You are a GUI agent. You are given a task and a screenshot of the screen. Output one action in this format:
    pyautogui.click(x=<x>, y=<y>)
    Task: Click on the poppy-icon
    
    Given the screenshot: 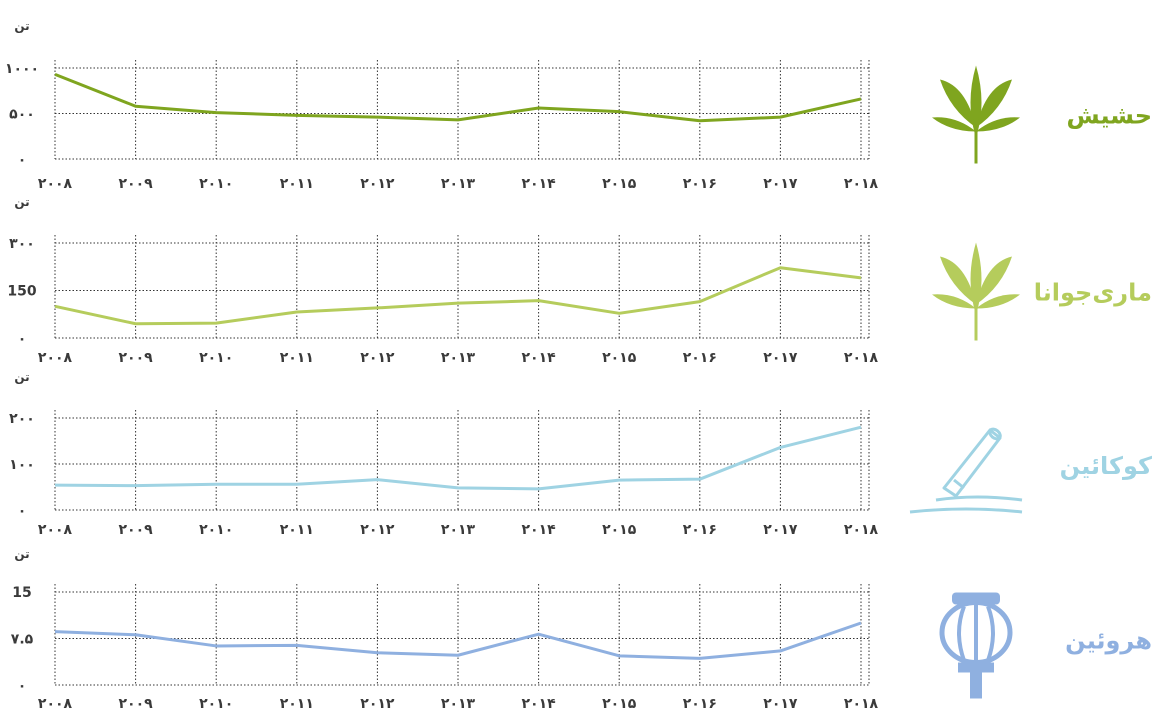 What is the action you would take?
    pyautogui.click(x=976, y=646)
    